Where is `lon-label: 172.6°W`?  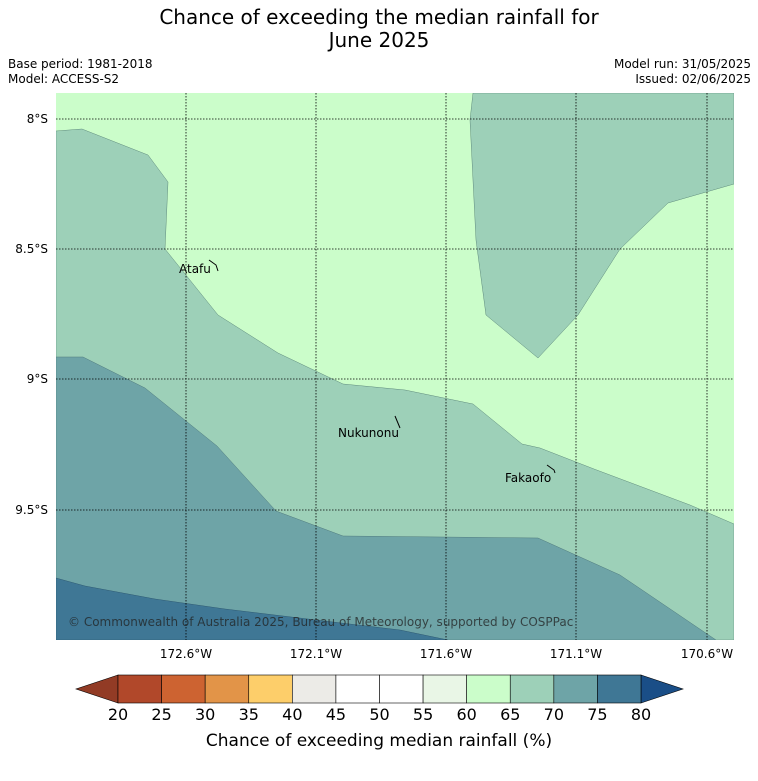
lon-label: 172.6°W is located at coordinates (186, 654).